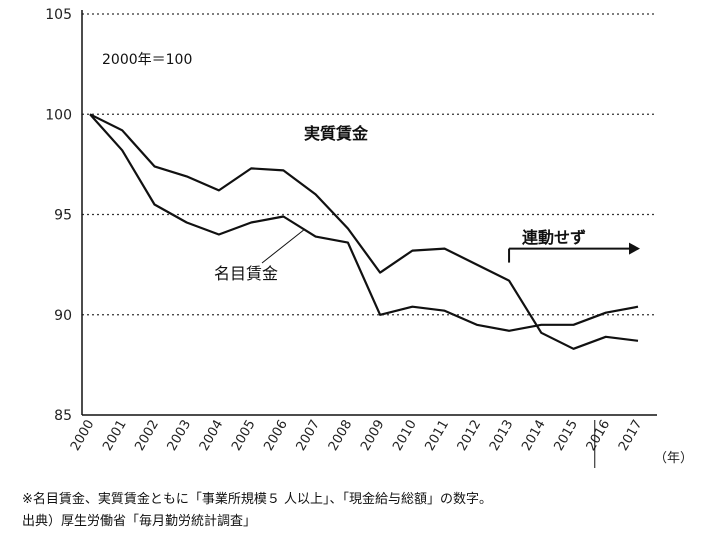 Image resolution: width=719 pixels, height=540 pixels. Describe the element at coordinates (599, 436) in the screenshot. I see `x-tick-label: 2016` at that location.